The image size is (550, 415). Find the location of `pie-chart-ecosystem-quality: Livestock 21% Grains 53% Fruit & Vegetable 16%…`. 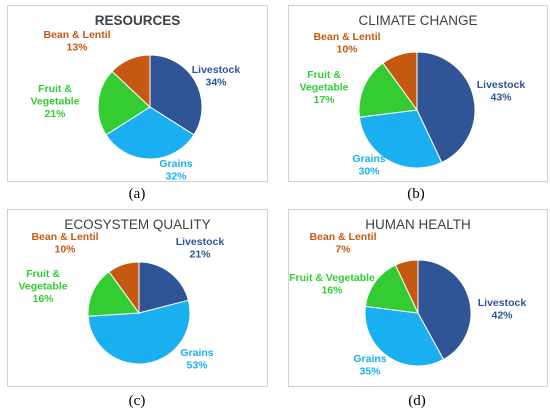

pie-chart-ecosystem-quality: Livestock 21% Grains 53% Fruit & Vegetable 16%… is located at coordinates (121, 301).